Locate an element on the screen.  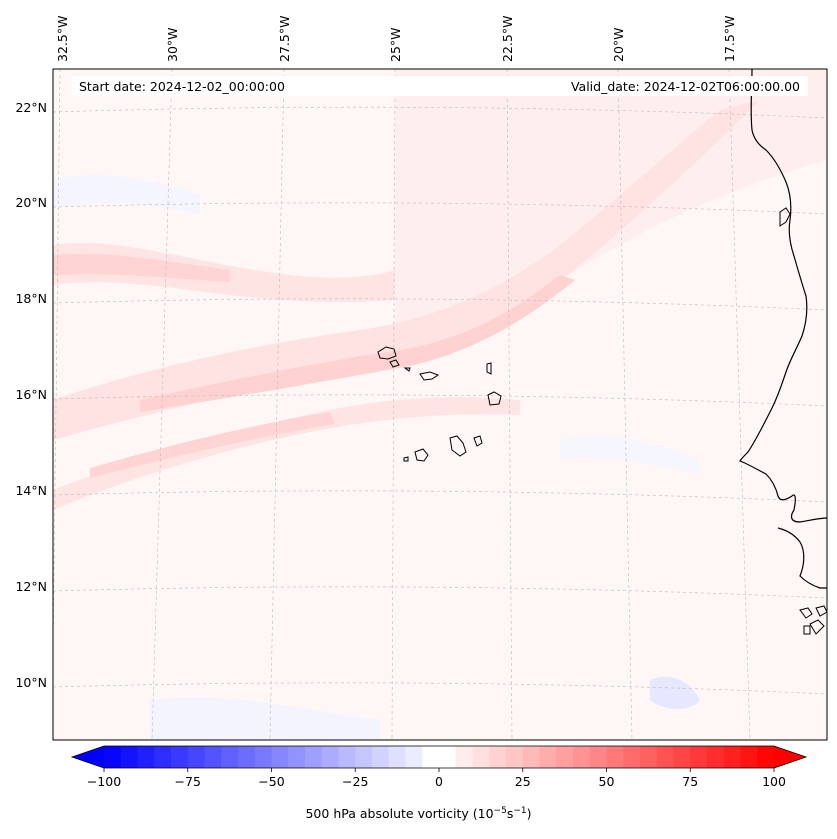
colorbar-tick-label: 50 is located at coordinates (607, 781).